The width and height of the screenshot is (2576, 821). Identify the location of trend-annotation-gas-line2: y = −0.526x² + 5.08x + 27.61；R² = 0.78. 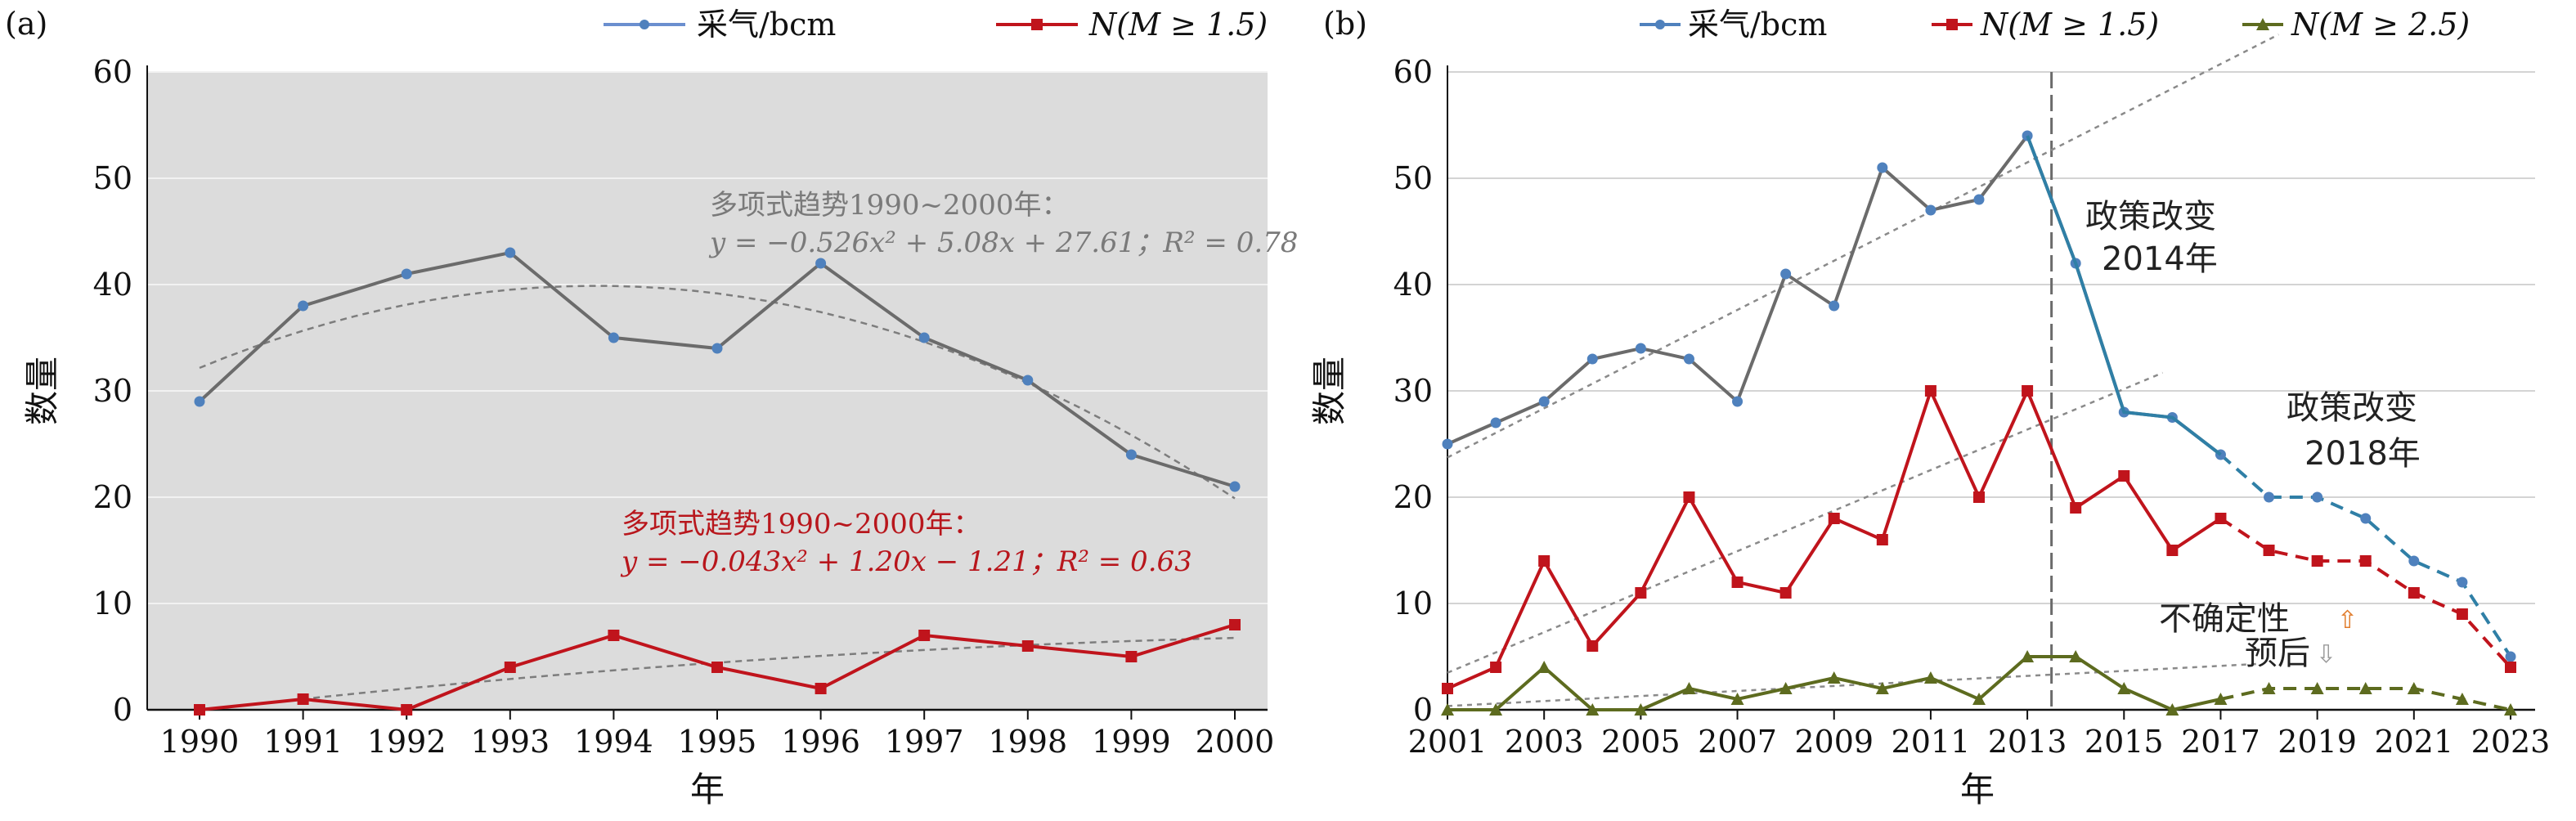
(1003, 243).